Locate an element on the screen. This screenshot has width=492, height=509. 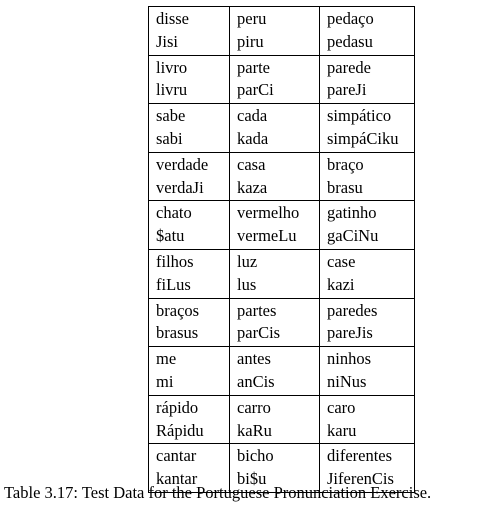
orthographic-word: disse is located at coordinates (172, 18).